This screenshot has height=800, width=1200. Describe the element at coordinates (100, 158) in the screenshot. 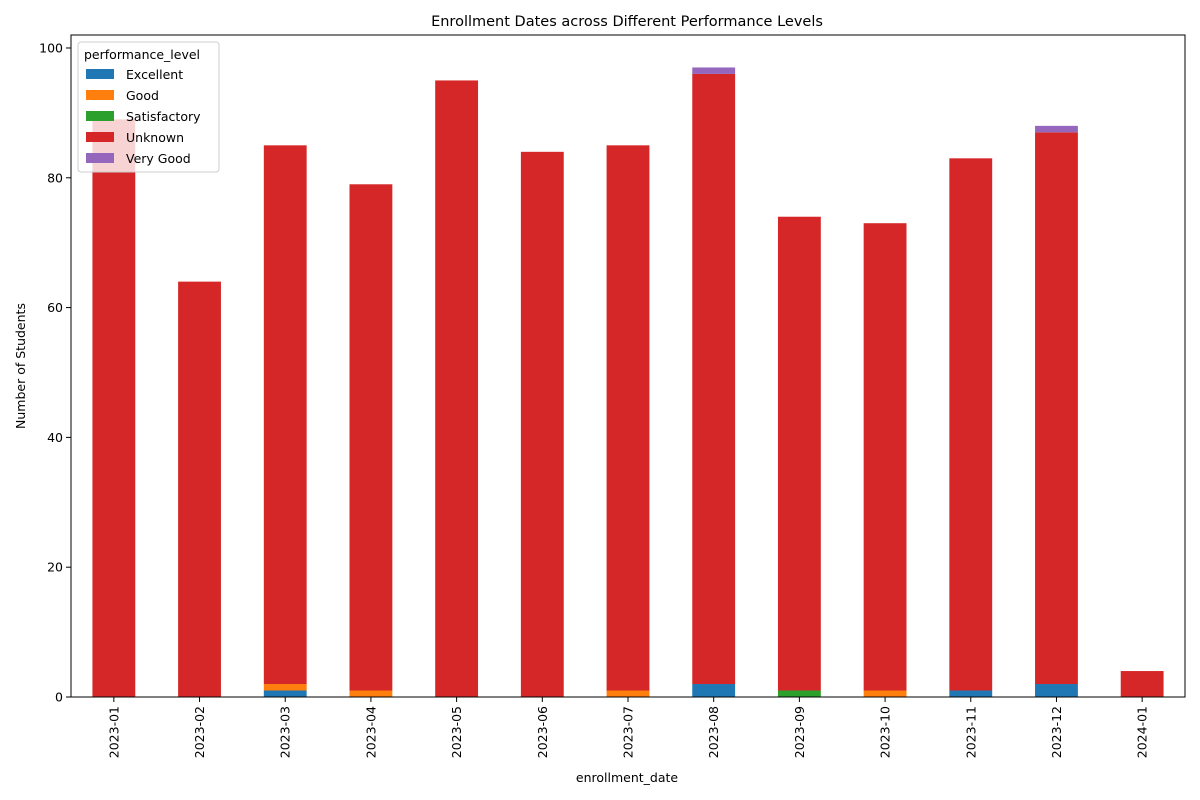

I see `legend-swatch-very-good` at that location.